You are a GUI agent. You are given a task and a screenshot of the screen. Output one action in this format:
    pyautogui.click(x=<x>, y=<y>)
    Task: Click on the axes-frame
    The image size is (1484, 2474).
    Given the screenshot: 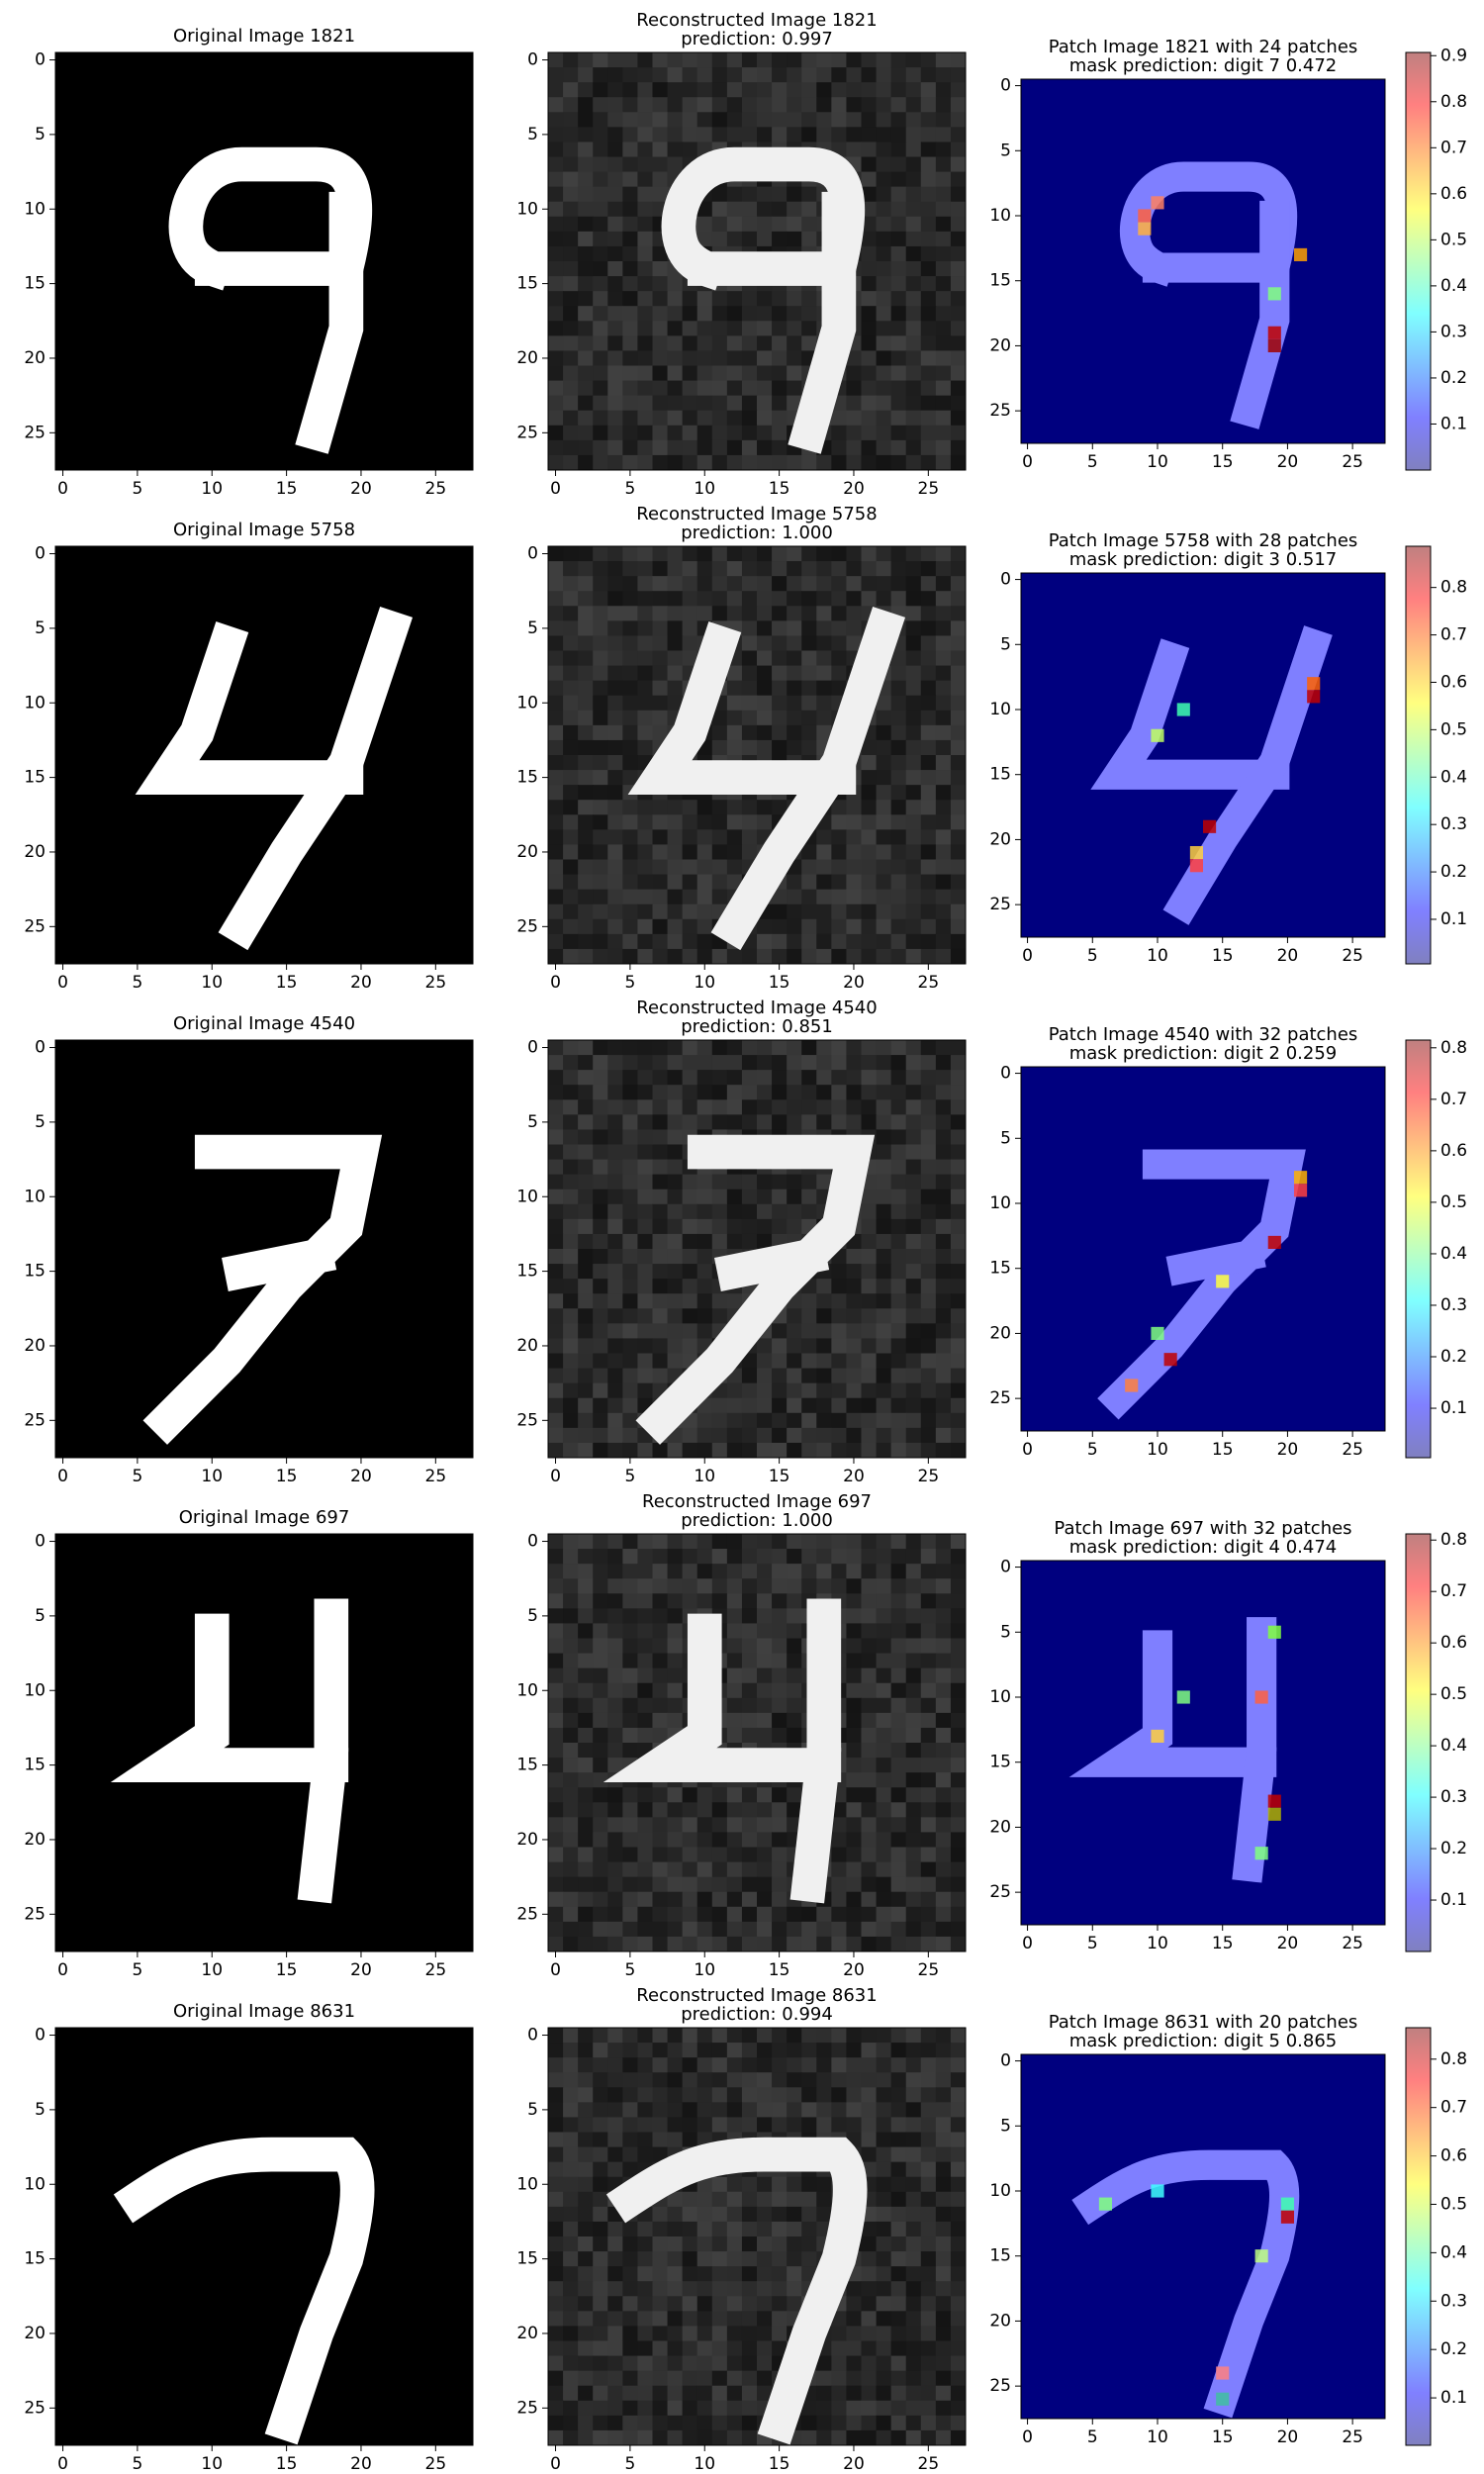 What is the action you would take?
    pyautogui.click(x=757, y=1743)
    